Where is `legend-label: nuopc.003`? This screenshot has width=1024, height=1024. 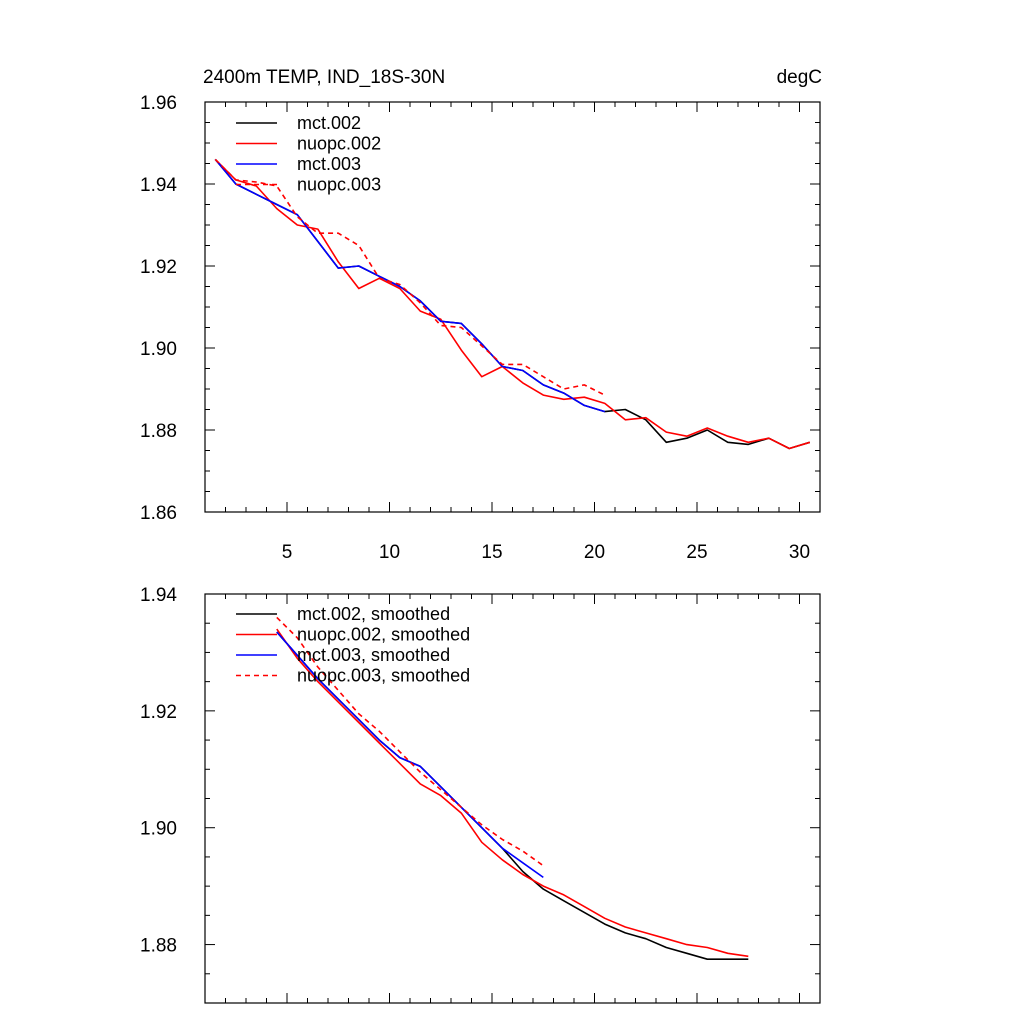
legend-label: nuopc.003 is located at coordinates (339, 185).